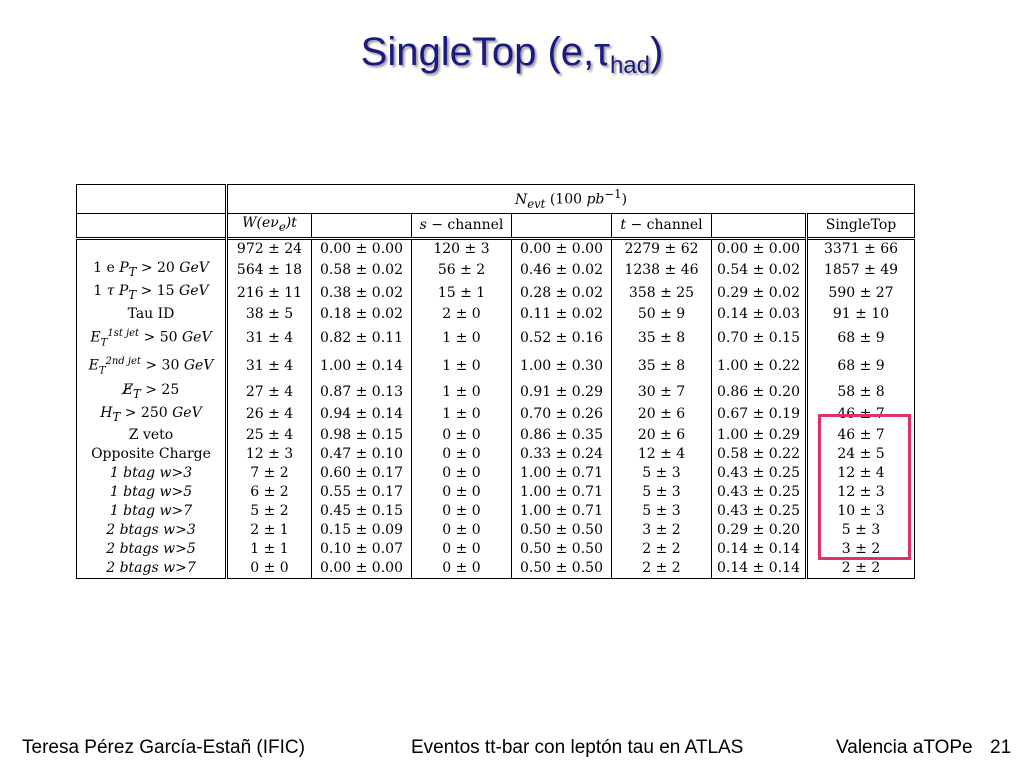 The image size is (1024, 768). What do you see at coordinates (859, 314) in the screenshot?
I see `table-cell: 91 ± 10` at bounding box center [859, 314].